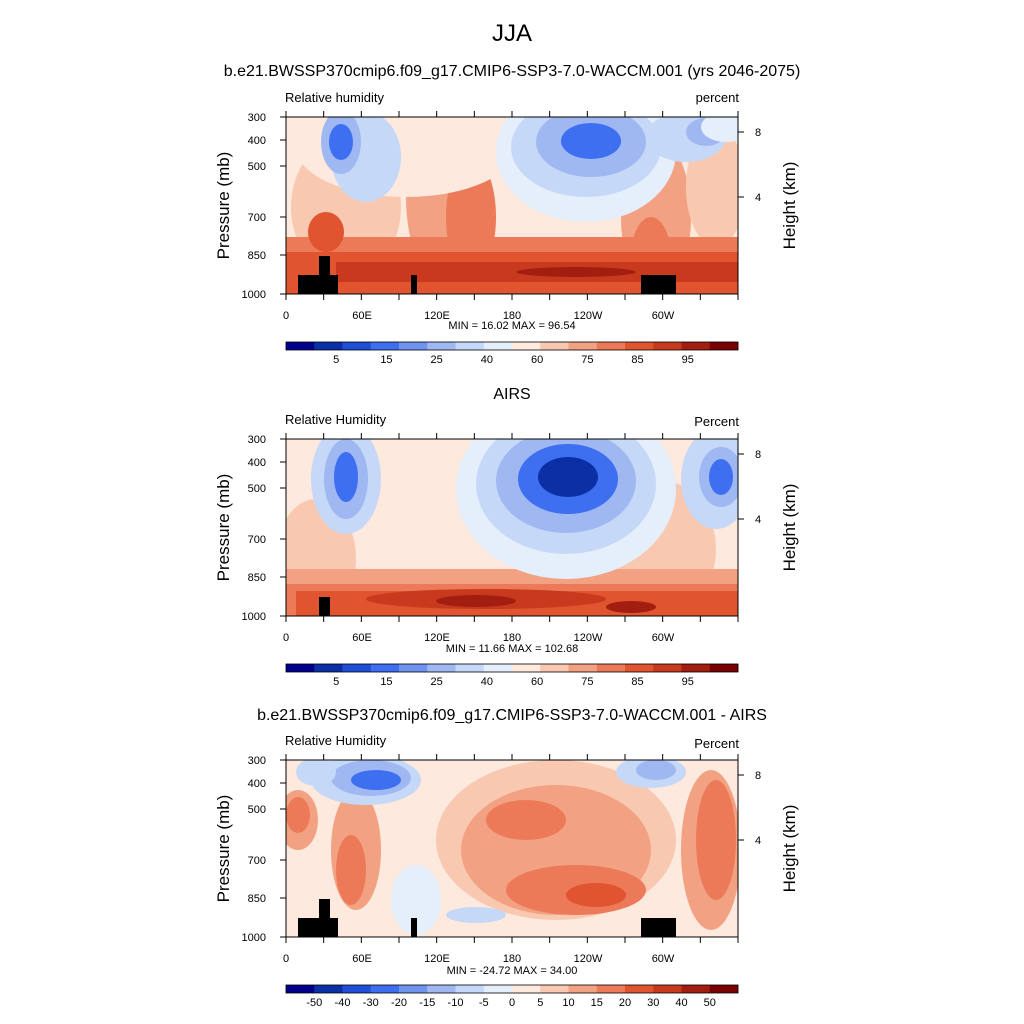 The height and width of the screenshot is (1024, 1024). What do you see at coordinates (688, 360) in the screenshot?
I see `colorbar-label: 95` at bounding box center [688, 360].